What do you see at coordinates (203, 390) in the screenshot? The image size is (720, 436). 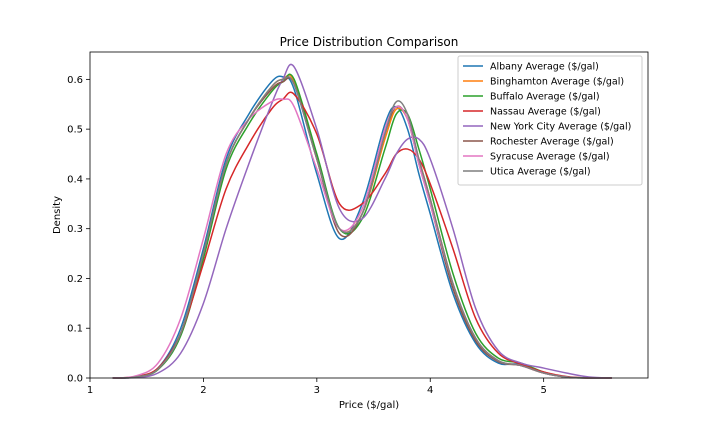 I see `x-tick-label: 2` at bounding box center [203, 390].